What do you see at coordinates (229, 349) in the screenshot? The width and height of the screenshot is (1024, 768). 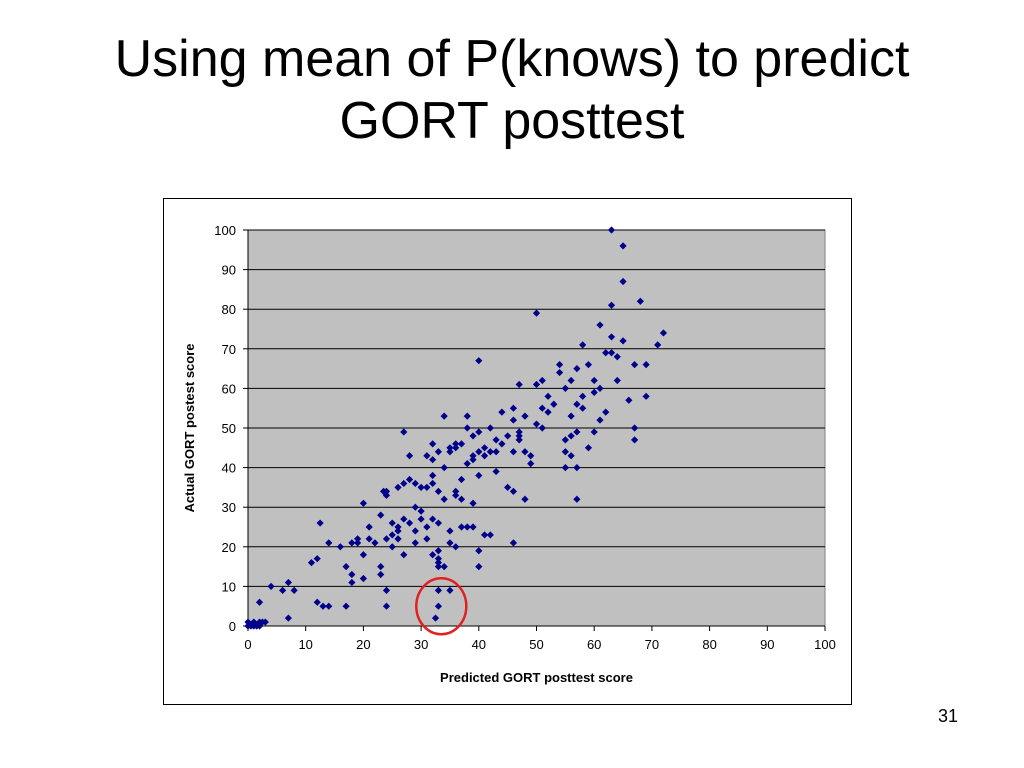 I see `y-tick-label: 70` at bounding box center [229, 349].